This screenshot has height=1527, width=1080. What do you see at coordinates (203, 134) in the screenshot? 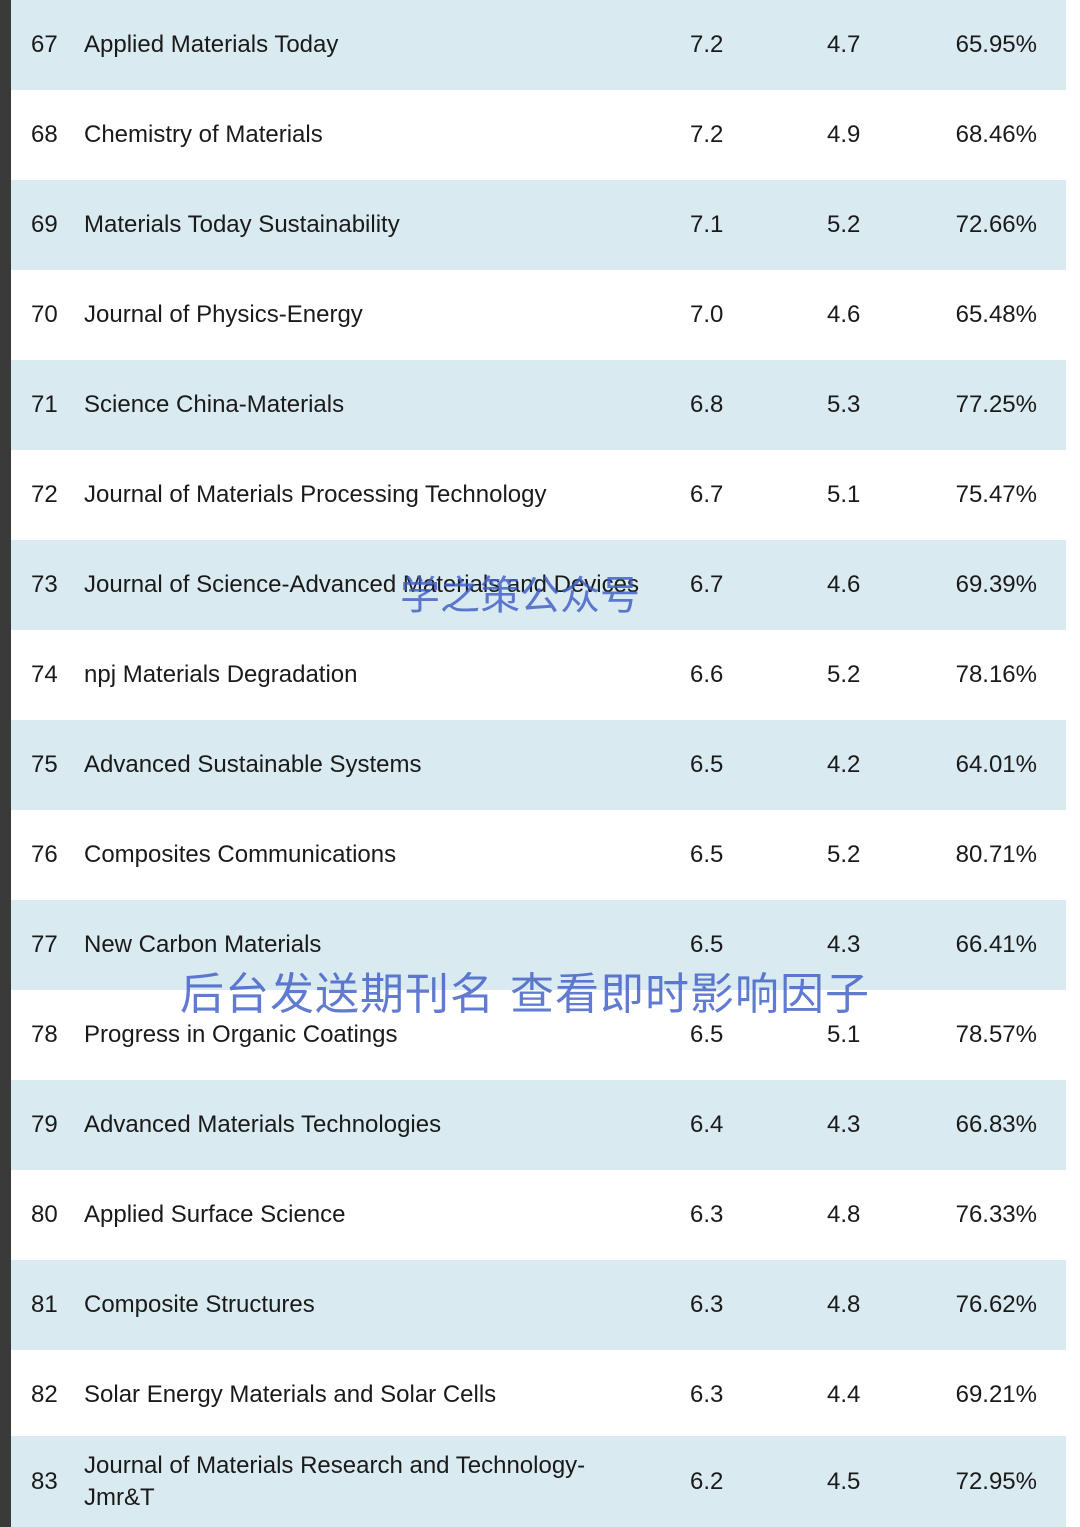
I see `journal-title-cell: Chemistry of Materials` at bounding box center [203, 134].